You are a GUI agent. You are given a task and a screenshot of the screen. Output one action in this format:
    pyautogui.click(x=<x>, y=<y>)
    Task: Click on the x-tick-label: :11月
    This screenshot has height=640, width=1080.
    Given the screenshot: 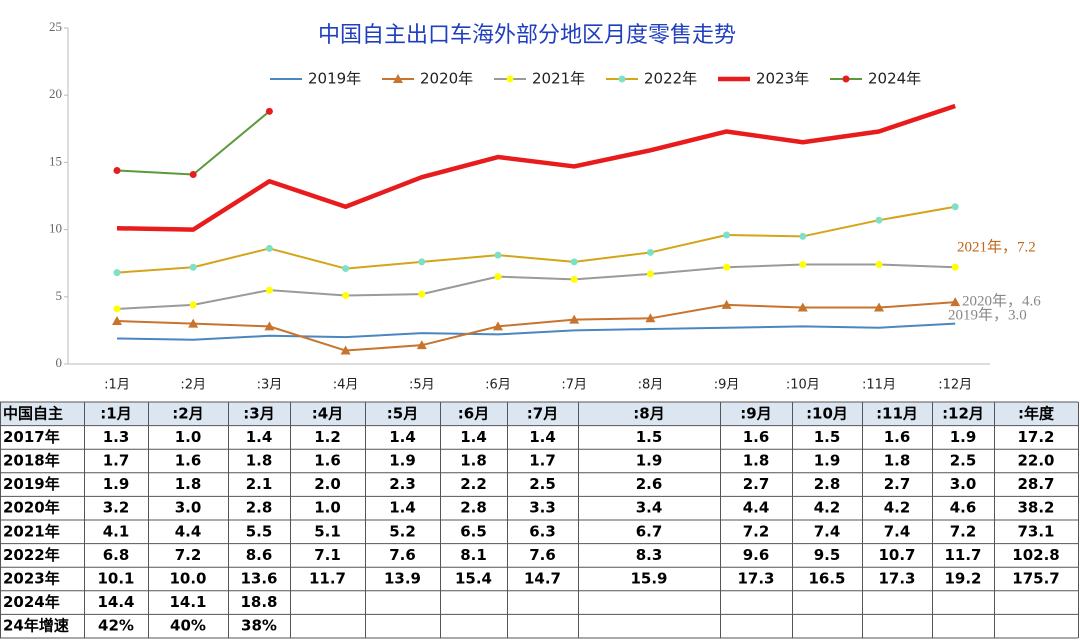 What is the action you would take?
    pyautogui.click(x=879, y=385)
    